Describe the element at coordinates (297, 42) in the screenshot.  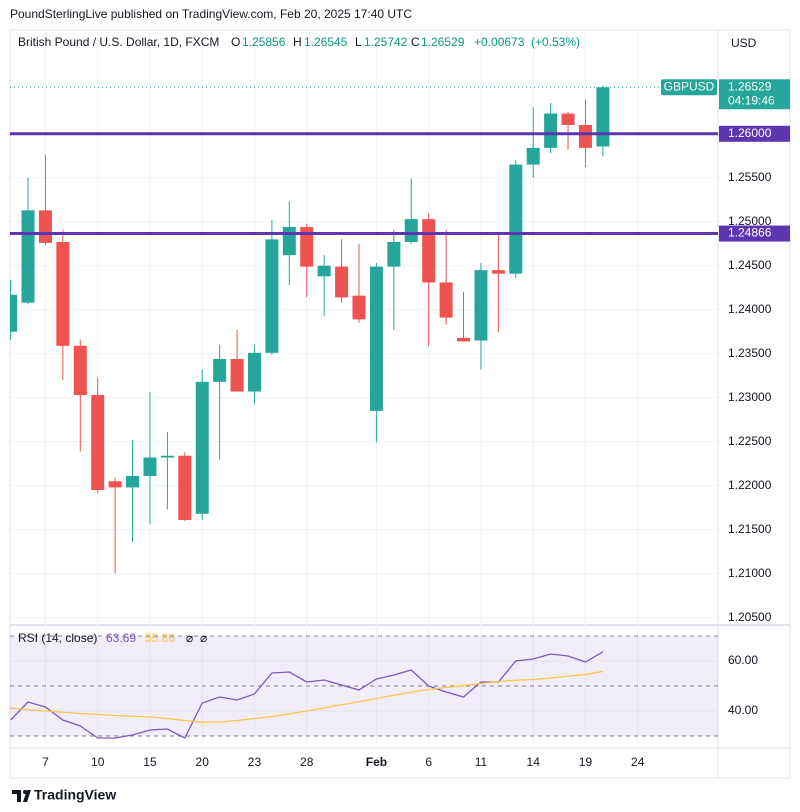
I see `legend-key: H` at that location.